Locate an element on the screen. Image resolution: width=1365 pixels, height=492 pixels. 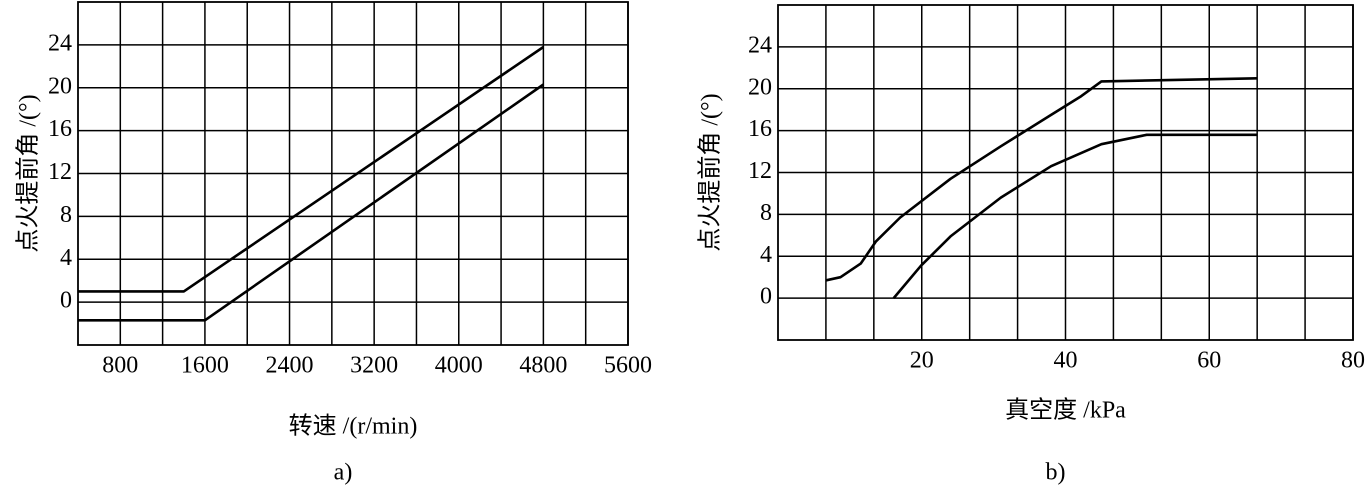
x-tick-label: 800 is located at coordinates (120, 366).